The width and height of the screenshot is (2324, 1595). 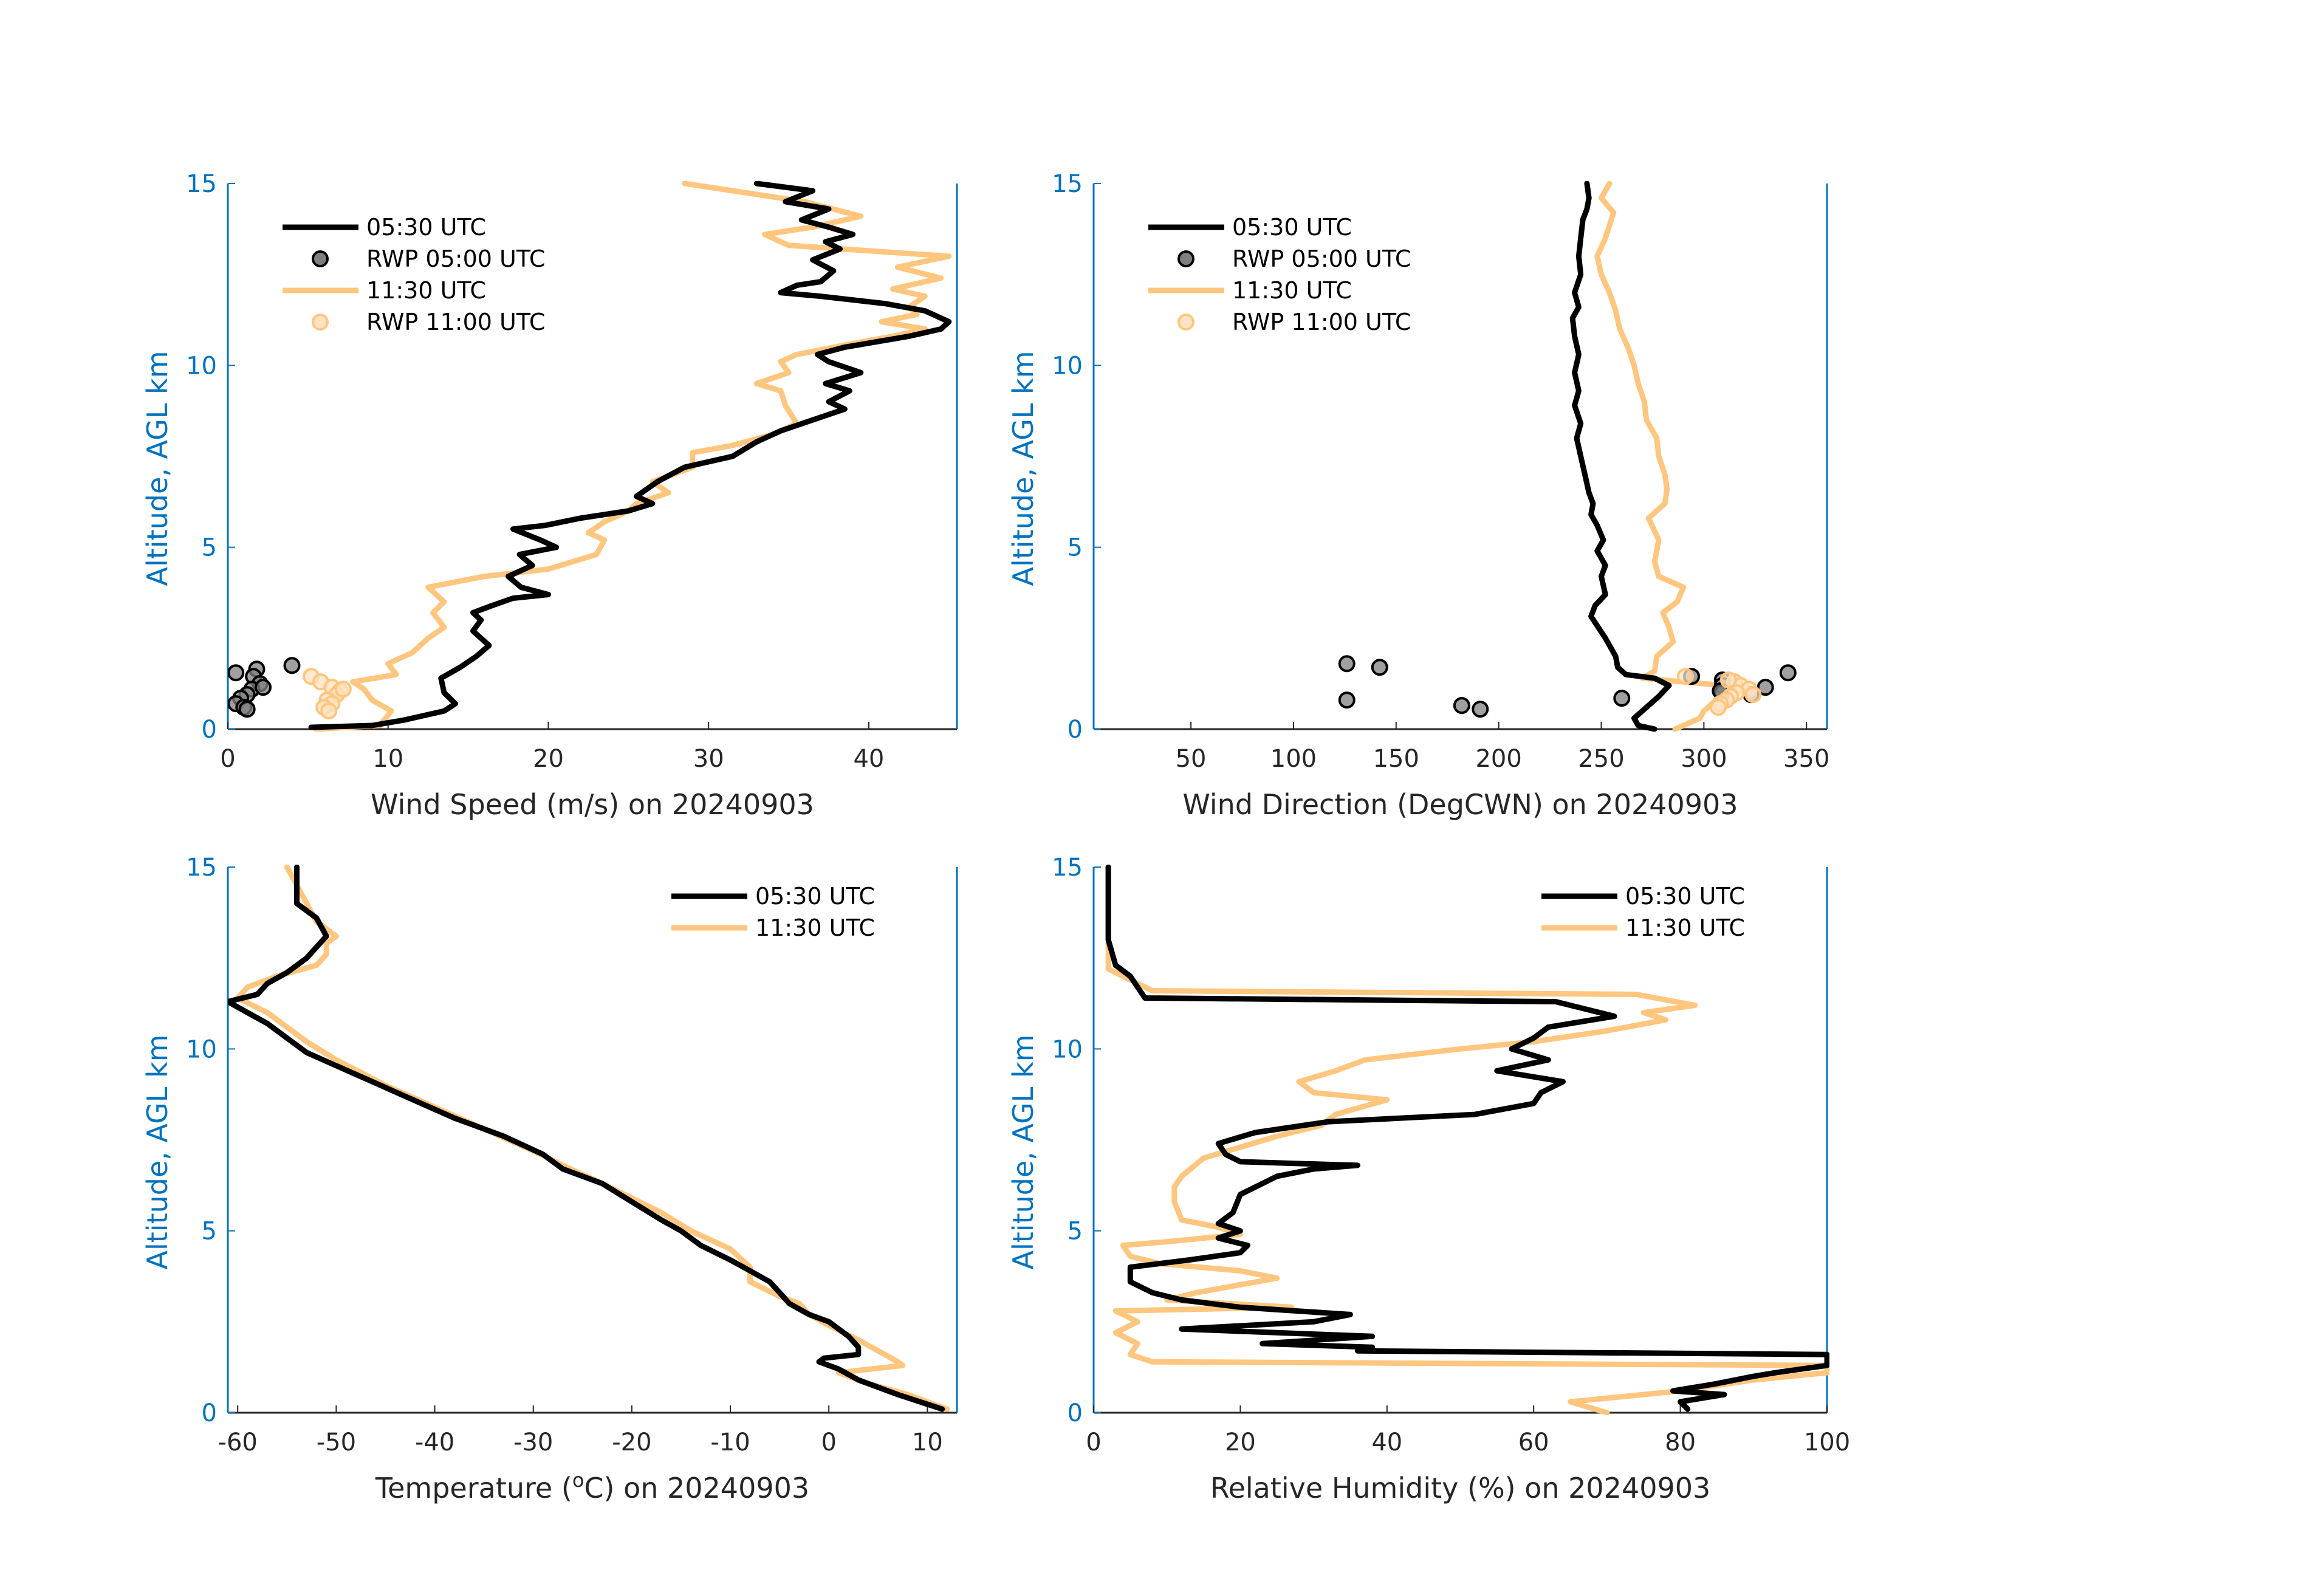 I want to click on x-axis-label-part: C) on 20240903, so click(x=696, y=1488).